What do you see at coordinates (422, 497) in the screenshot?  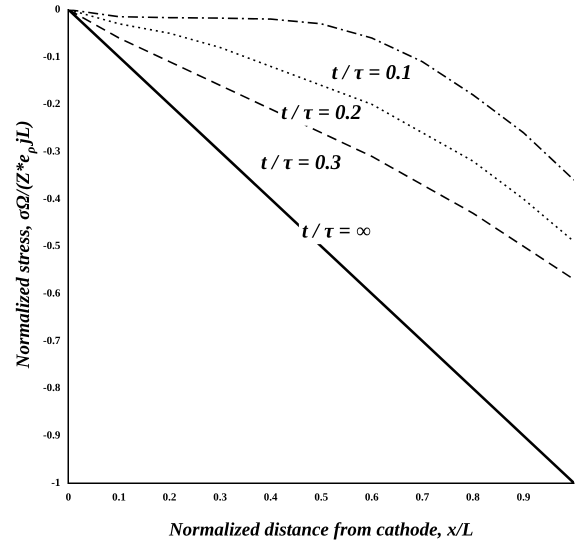 I see `x-tick-label: 0.7` at bounding box center [422, 497].